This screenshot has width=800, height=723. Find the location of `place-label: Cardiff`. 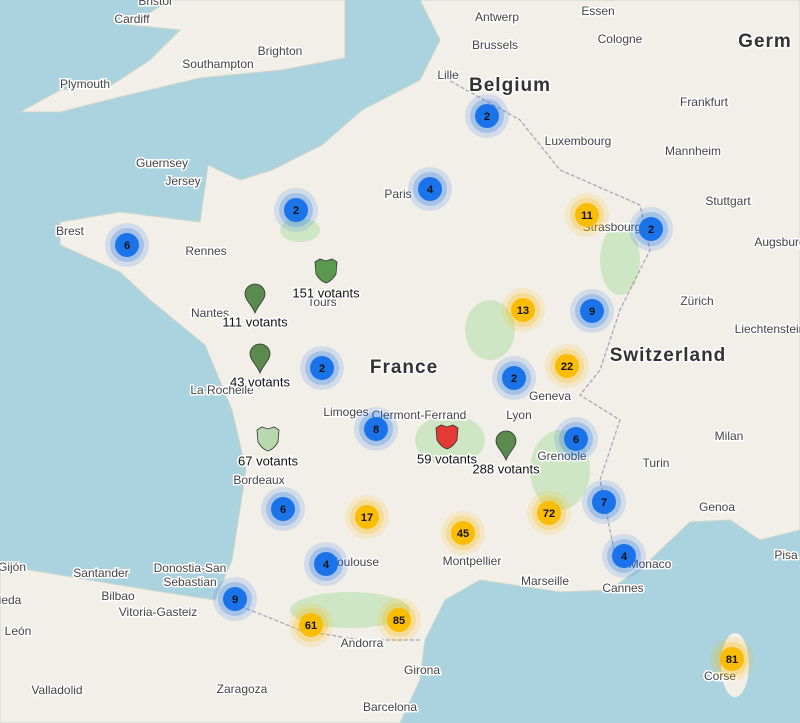

place-label: Cardiff is located at coordinates (132, 19).